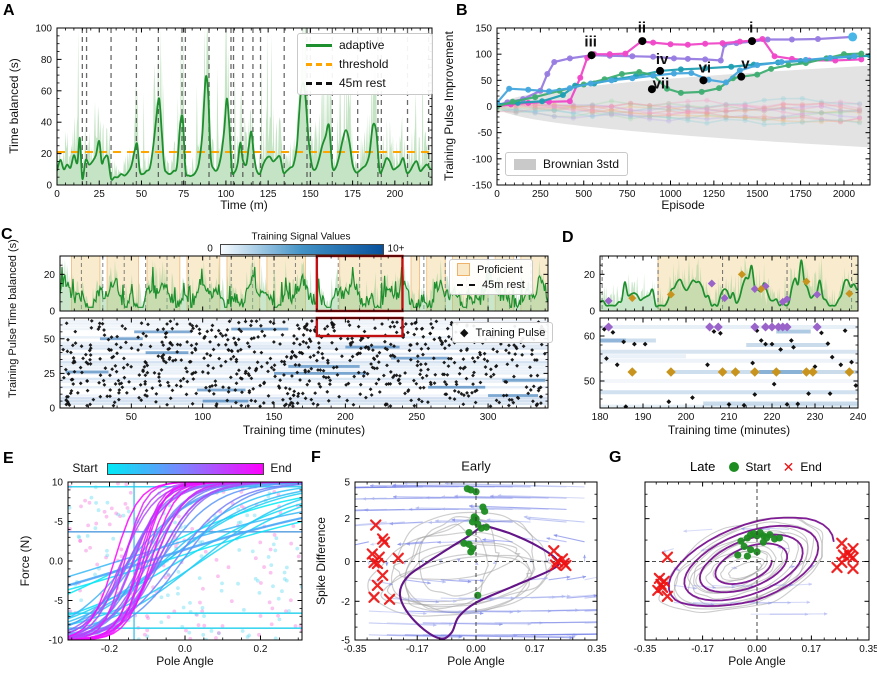 This screenshot has height=680, width=877. What do you see at coordinates (645, 649) in the screenshot?
I see `tick-label: -0.35` at bounding box center [645, 649].